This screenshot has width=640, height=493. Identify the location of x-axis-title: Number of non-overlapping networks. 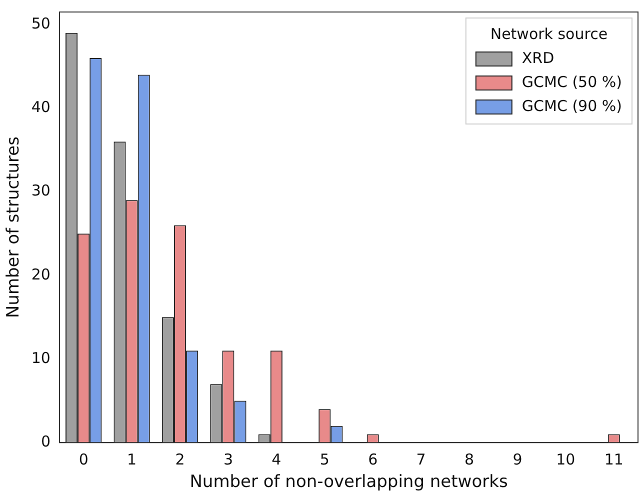
(349, 482).